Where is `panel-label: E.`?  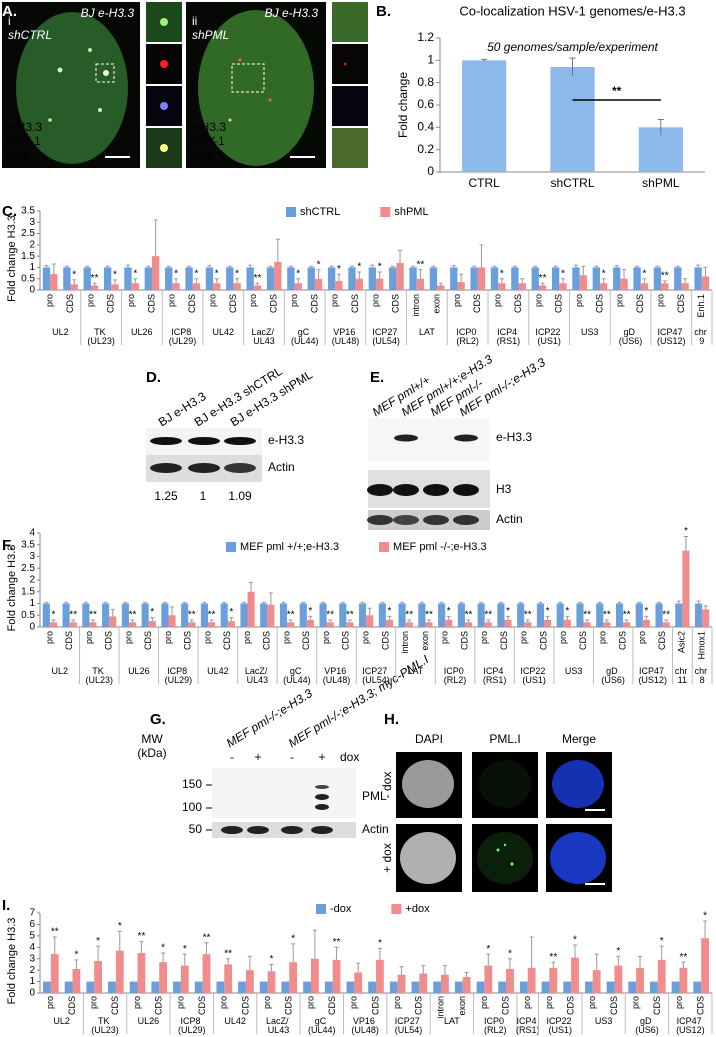
panel-label: E. is located at coordinates (377, 377).